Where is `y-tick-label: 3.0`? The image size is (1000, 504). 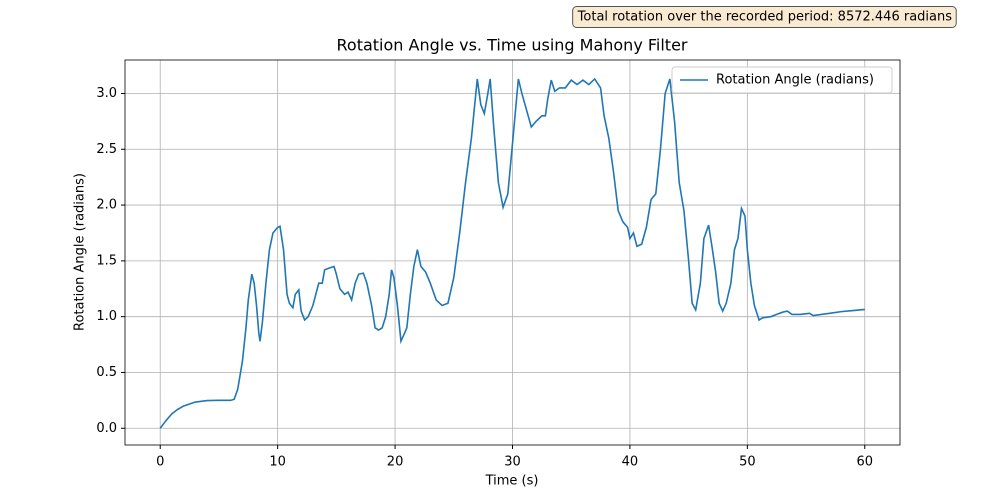
y-tick-label: 3.0 is located at coordinates (106, 93).